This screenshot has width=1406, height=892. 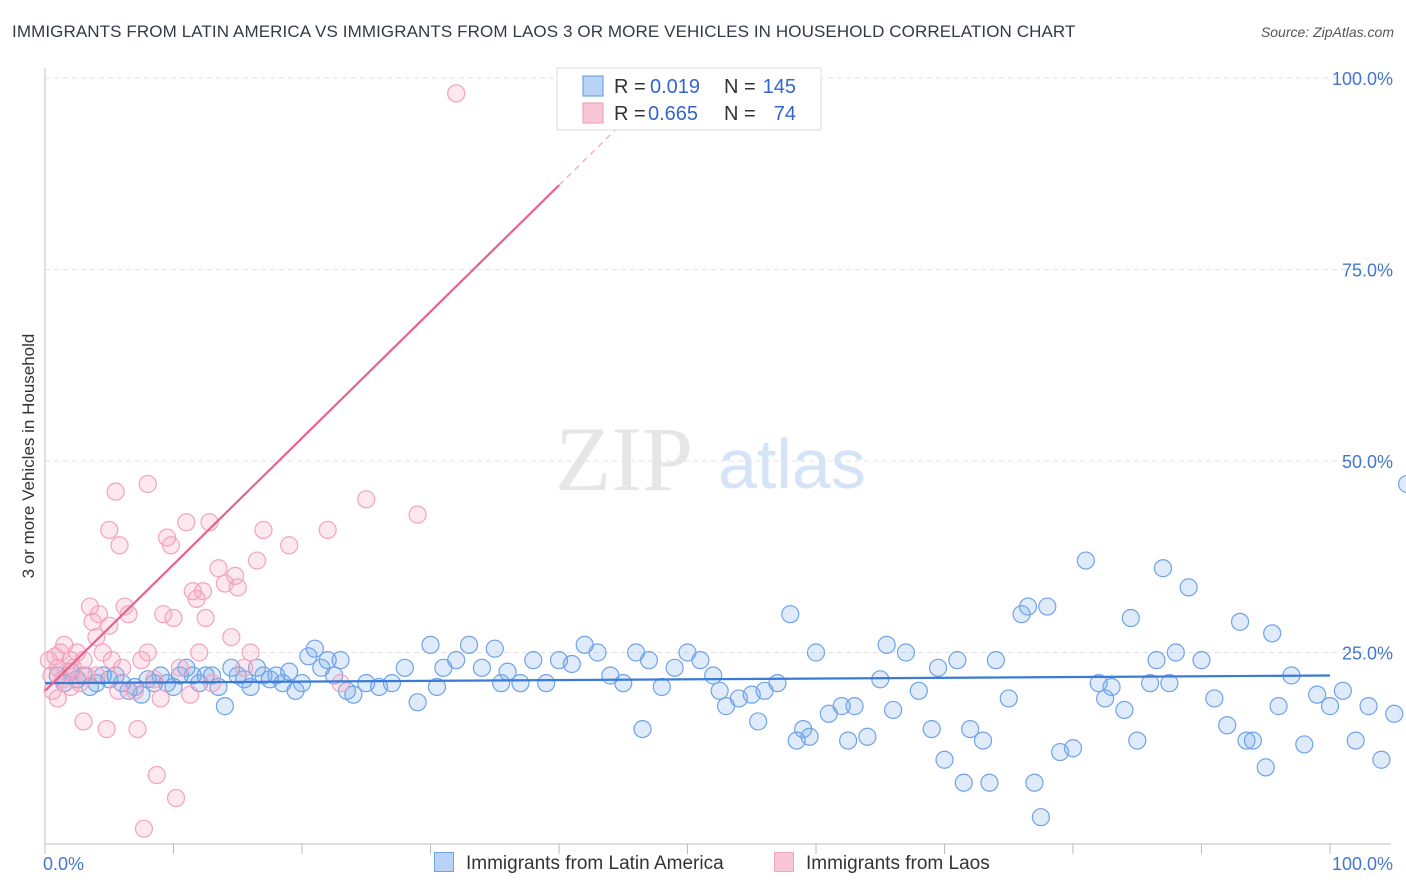 I want to click on legend-n-value-2: 74, so click(x=785, y=114).